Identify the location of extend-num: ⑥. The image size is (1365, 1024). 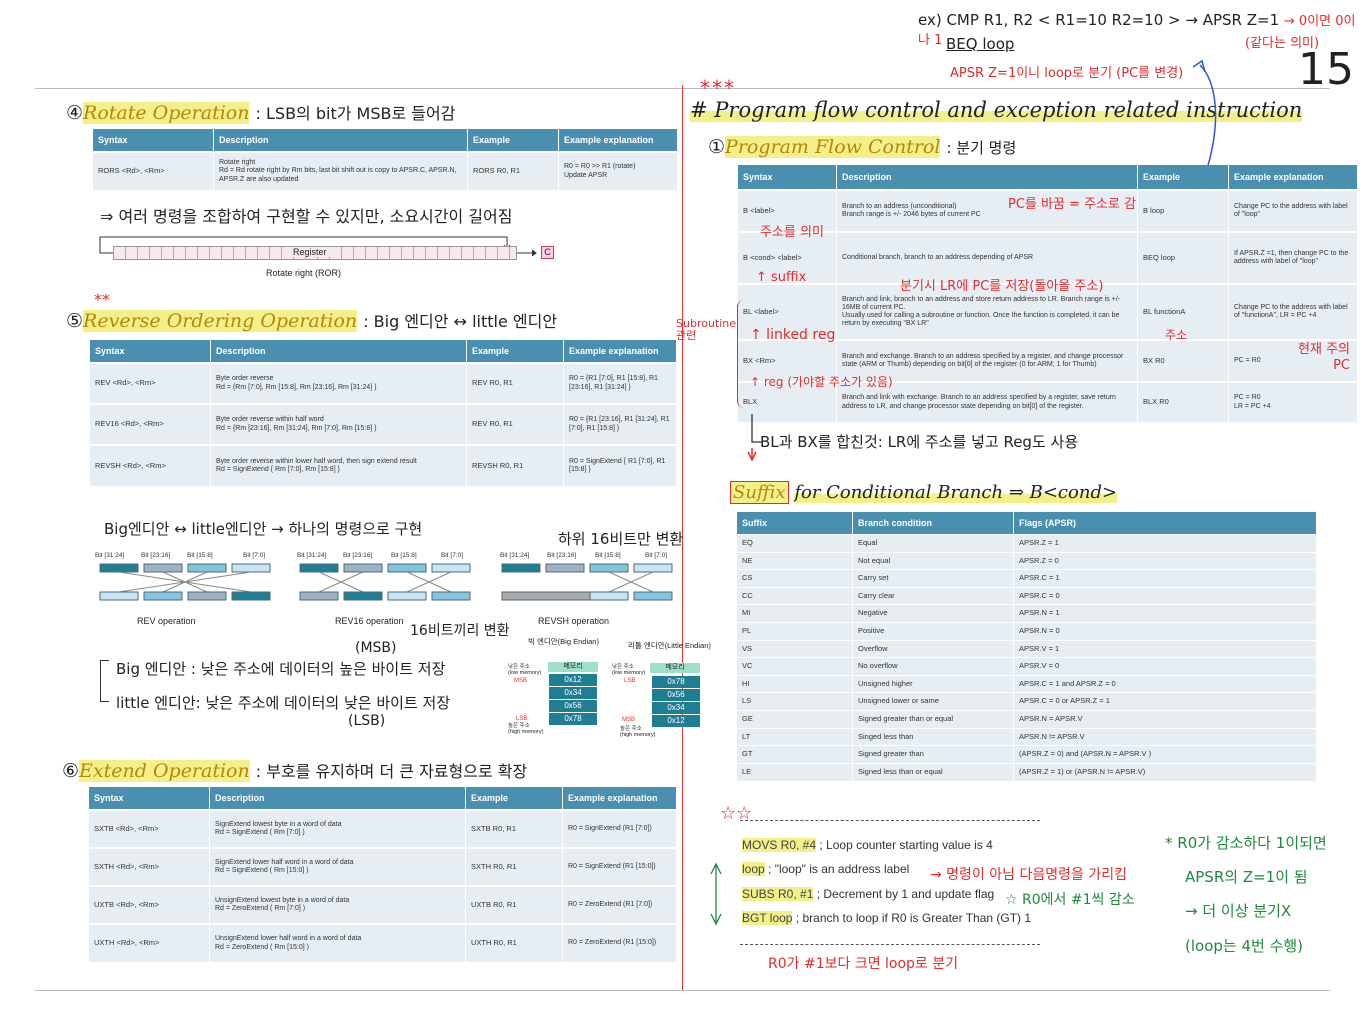
(71, 771).